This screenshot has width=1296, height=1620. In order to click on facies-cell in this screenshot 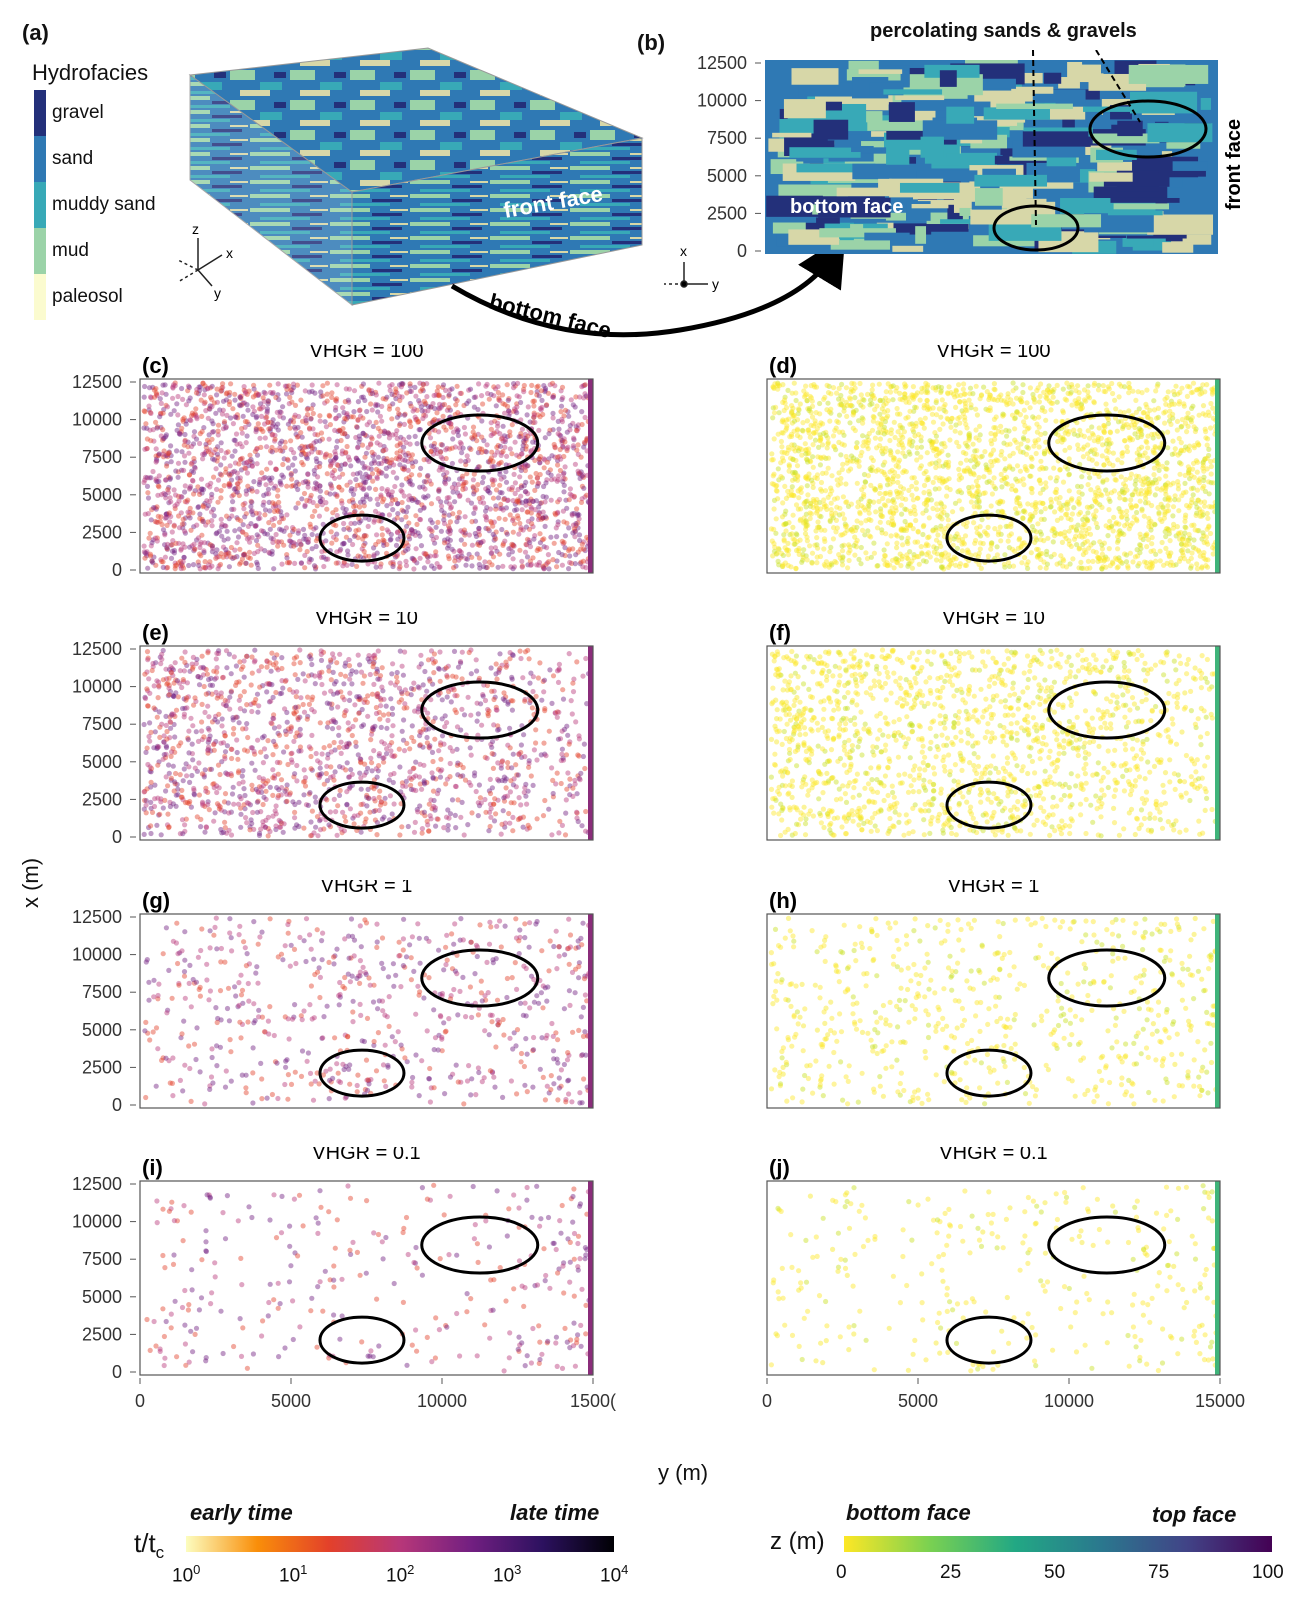, I will do `click(908, 248)`.